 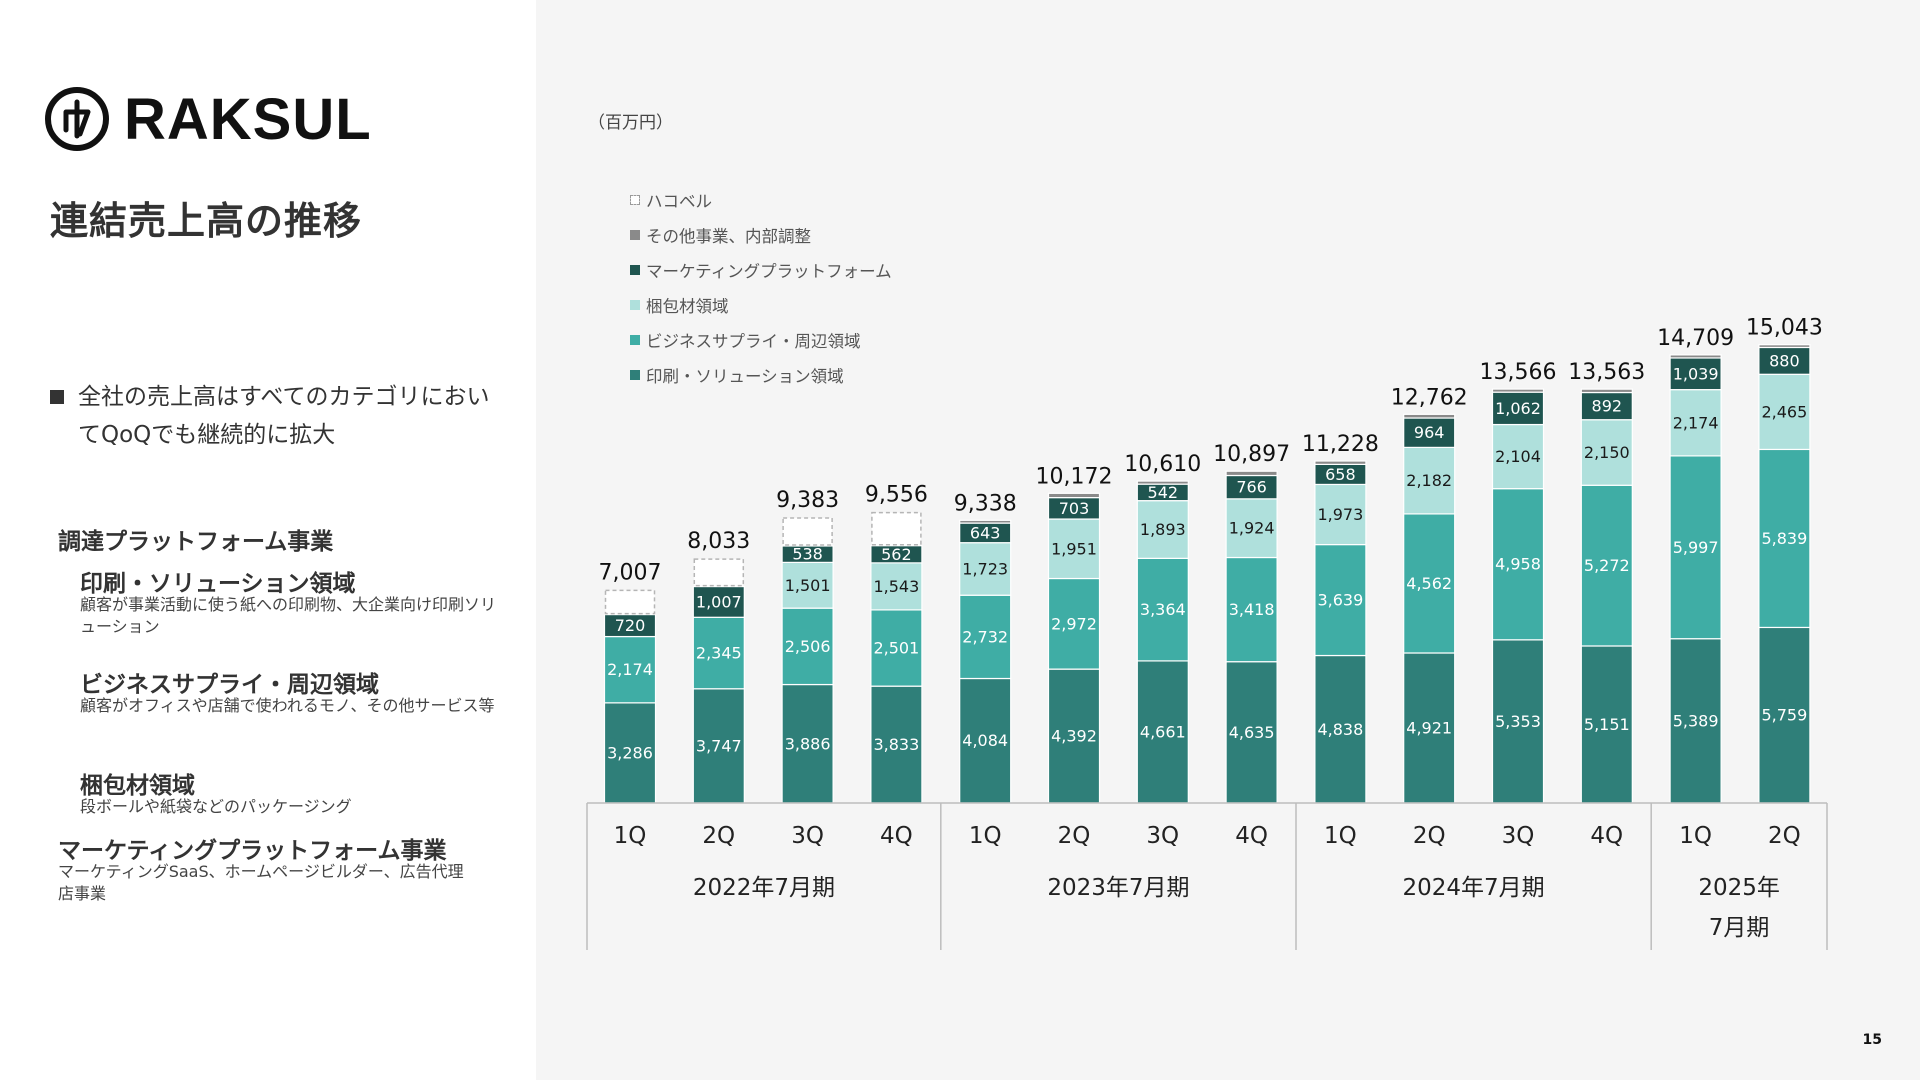 I want to click on segment-value-label: 964, so click(x=1429, y=432).